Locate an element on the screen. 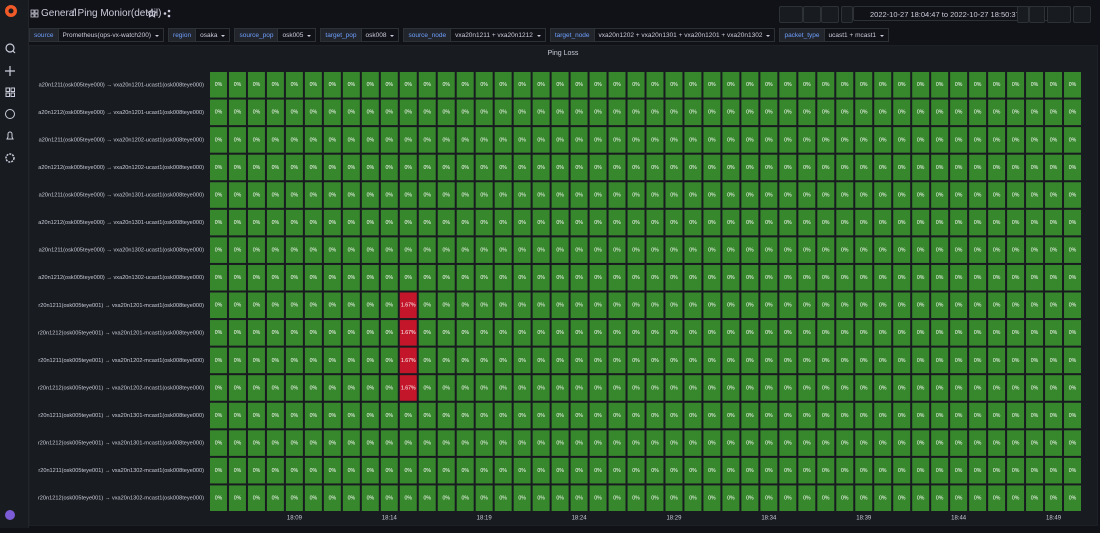 The height and width of the screenshot is (533, 1100). explore-icon is located at coordinates (10, 114).